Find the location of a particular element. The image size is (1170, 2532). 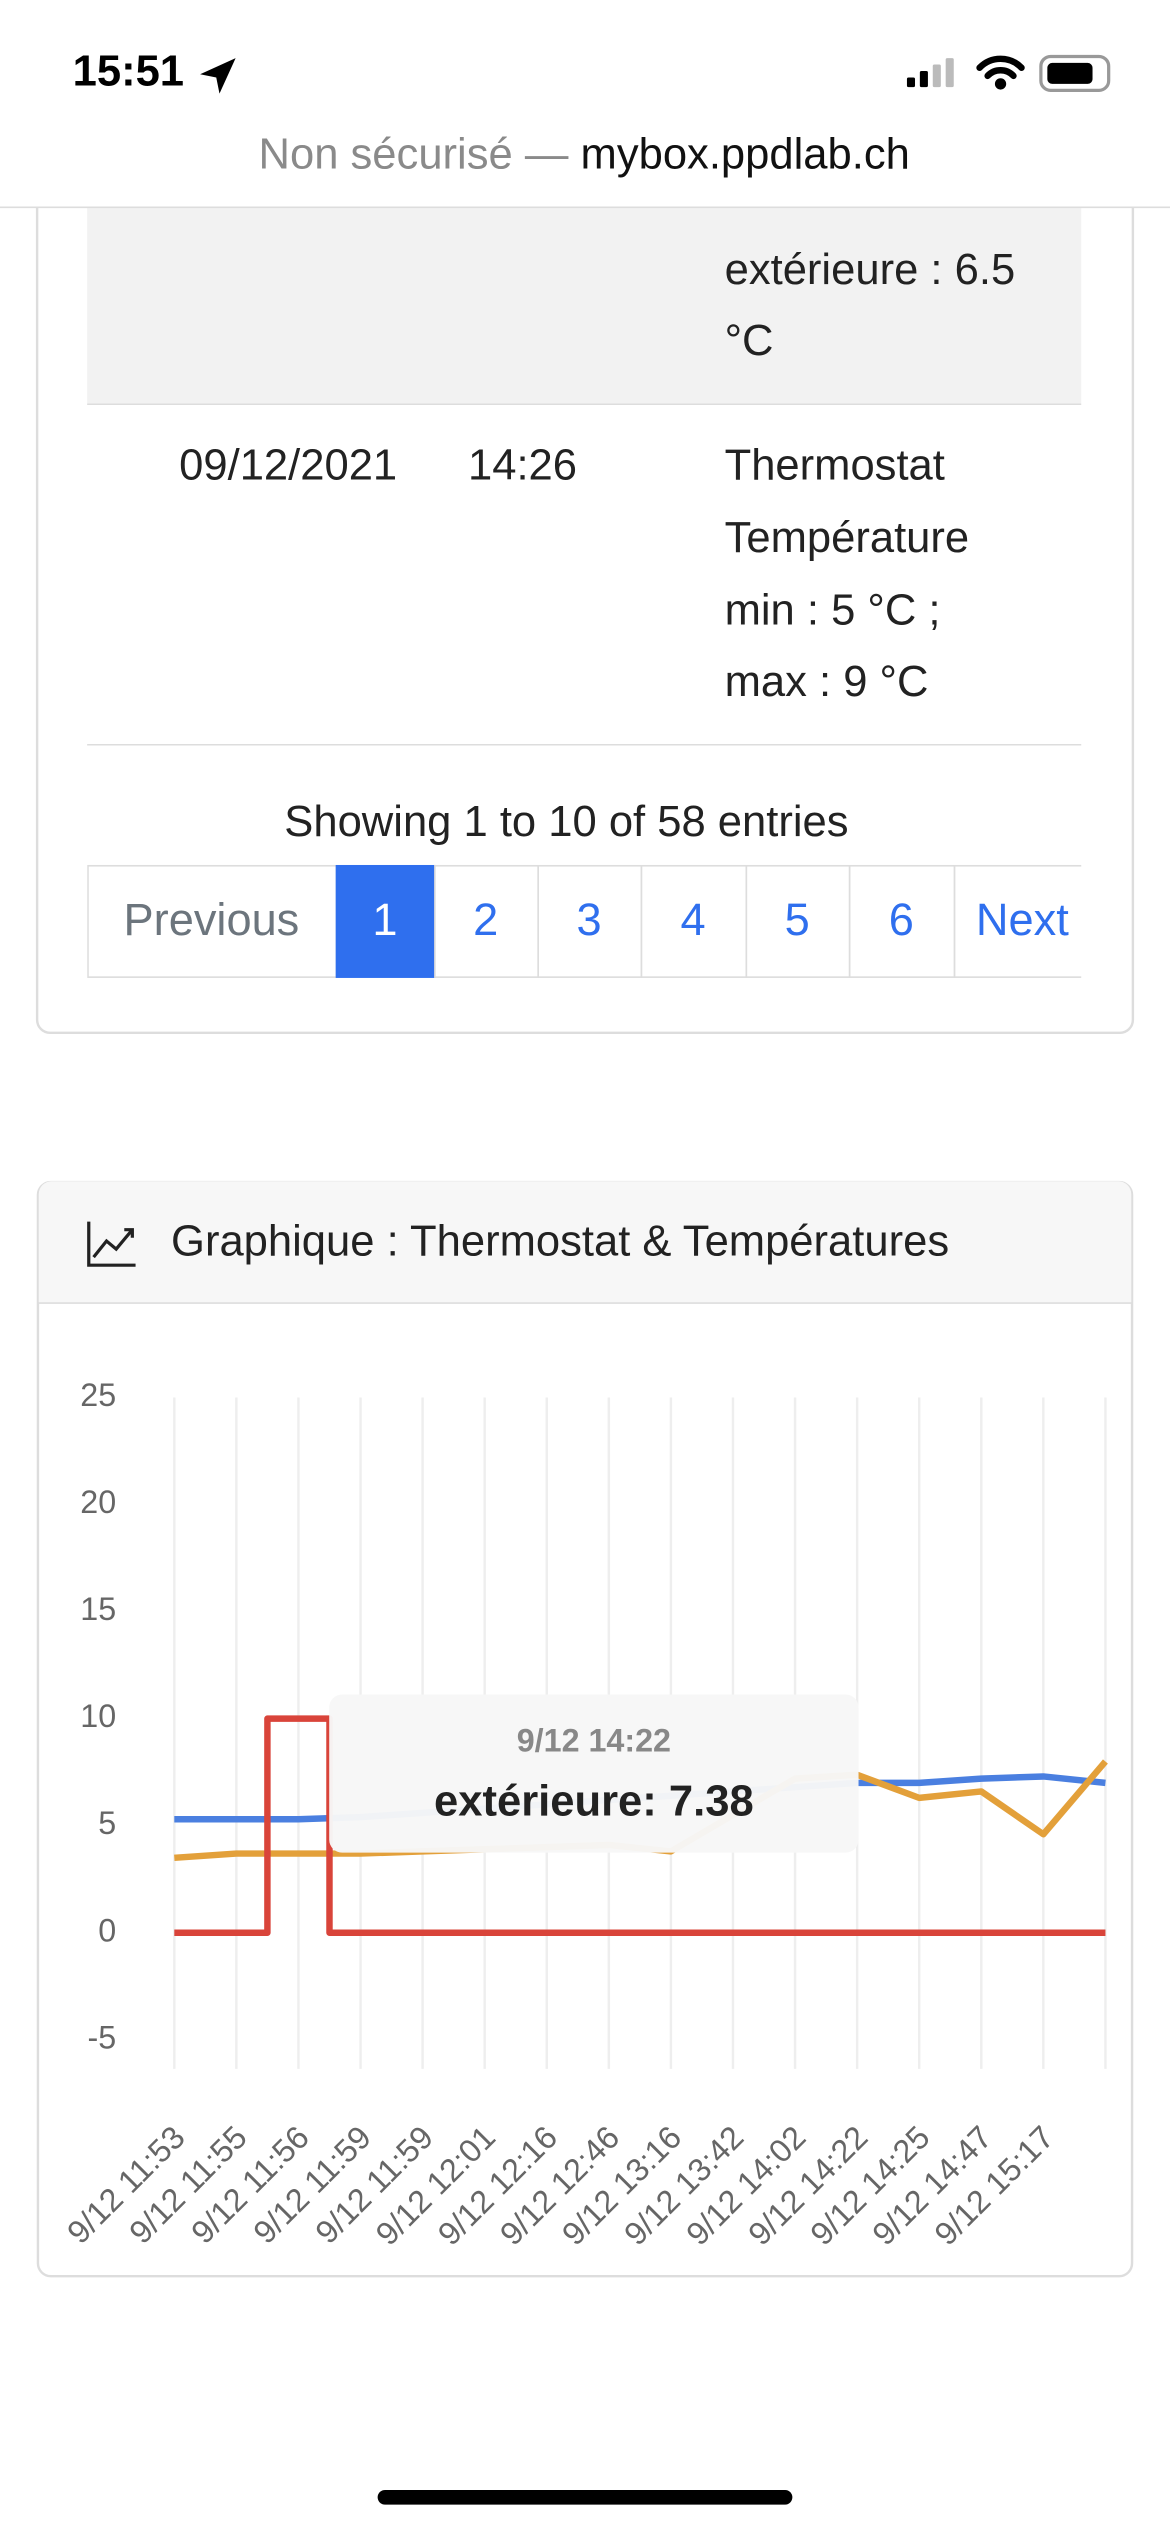

page-label: Previous is located at coordinates (212, 919).